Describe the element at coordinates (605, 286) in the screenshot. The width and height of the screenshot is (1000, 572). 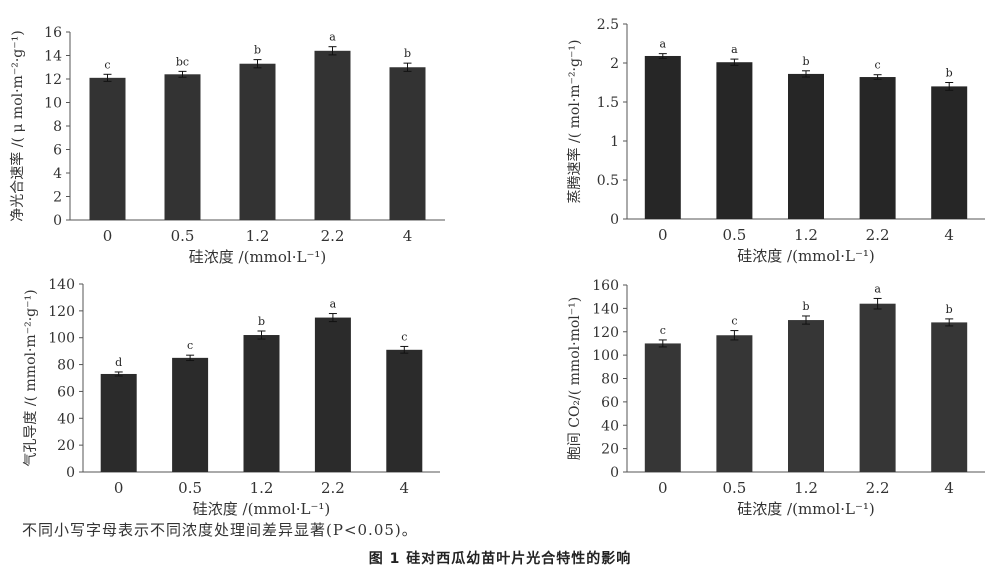
I see `y-tick-label: 160` at that location.